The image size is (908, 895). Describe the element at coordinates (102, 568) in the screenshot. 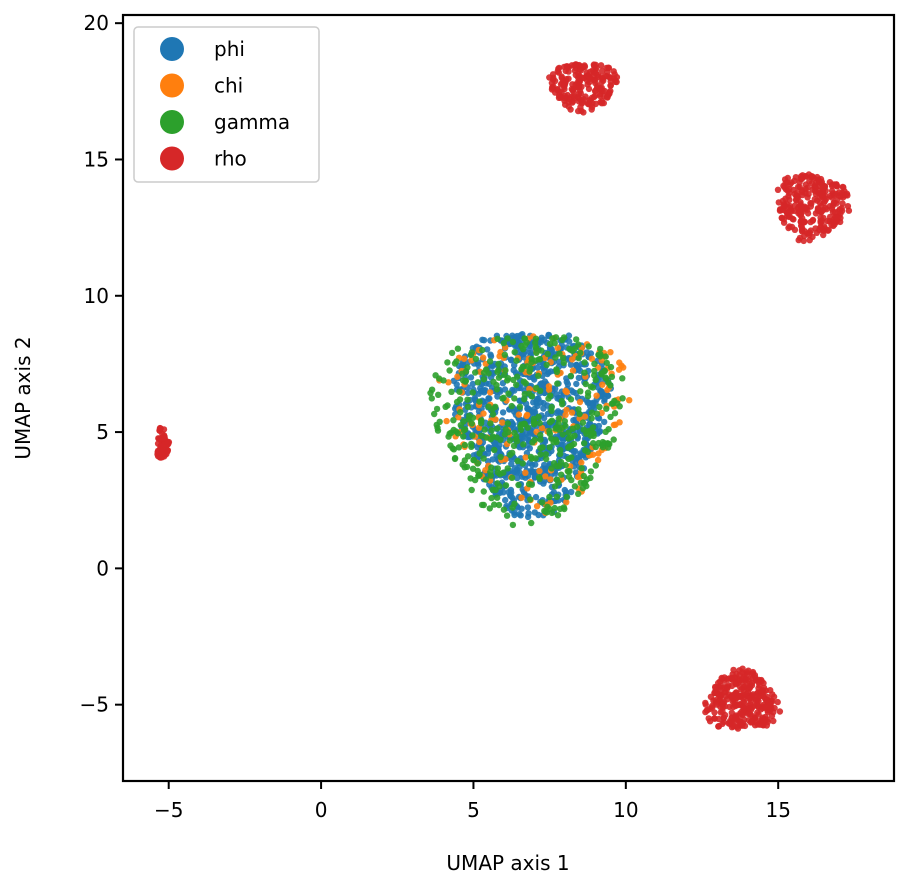

I see `y-tick-label: 0` at that location.